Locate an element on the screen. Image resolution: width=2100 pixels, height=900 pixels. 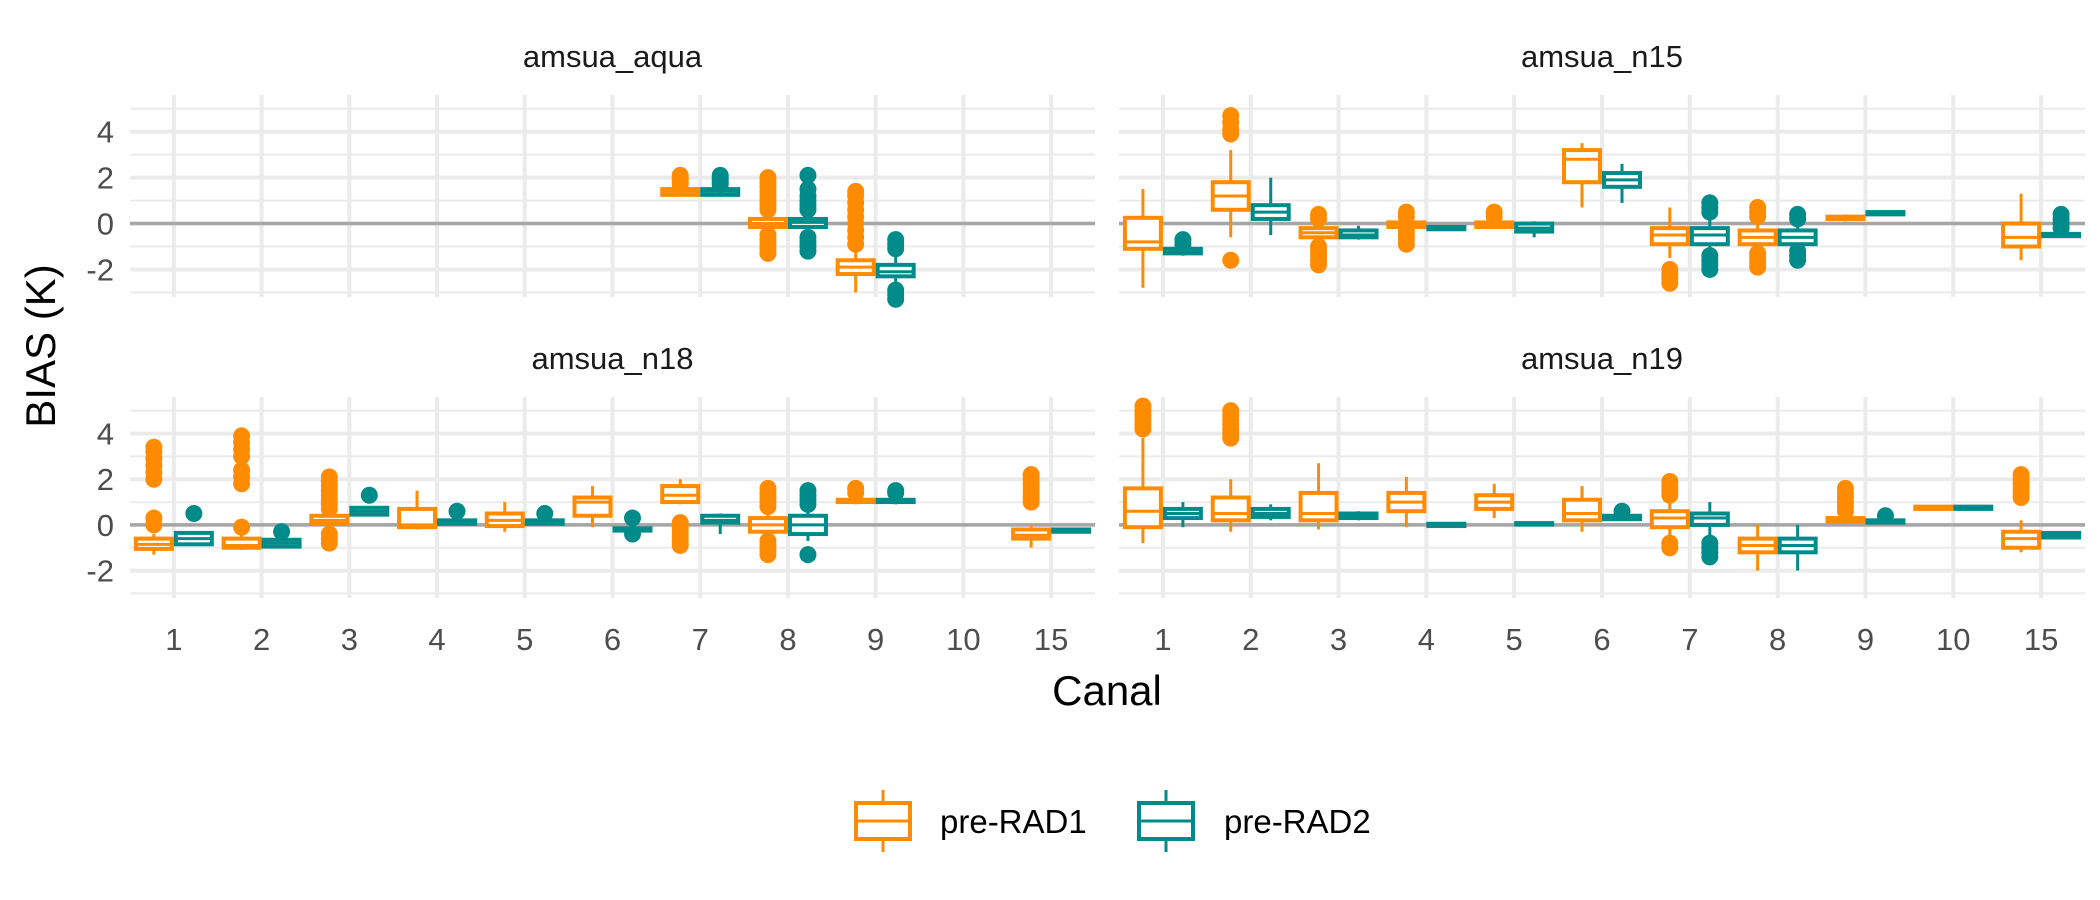
legend-label: pre-RAD2 is located at coordinates (1297, 821).